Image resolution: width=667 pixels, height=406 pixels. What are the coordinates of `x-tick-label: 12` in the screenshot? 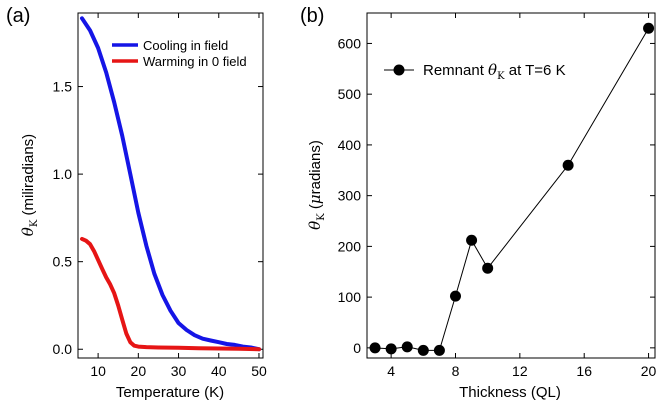 It's located at (520, 371).